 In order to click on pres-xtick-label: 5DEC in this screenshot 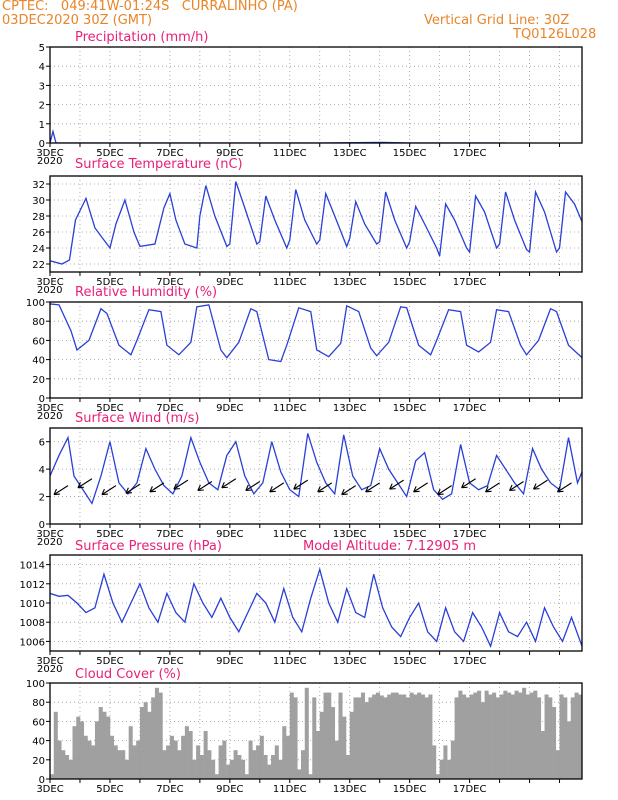, I will do `click(109, 661)`.